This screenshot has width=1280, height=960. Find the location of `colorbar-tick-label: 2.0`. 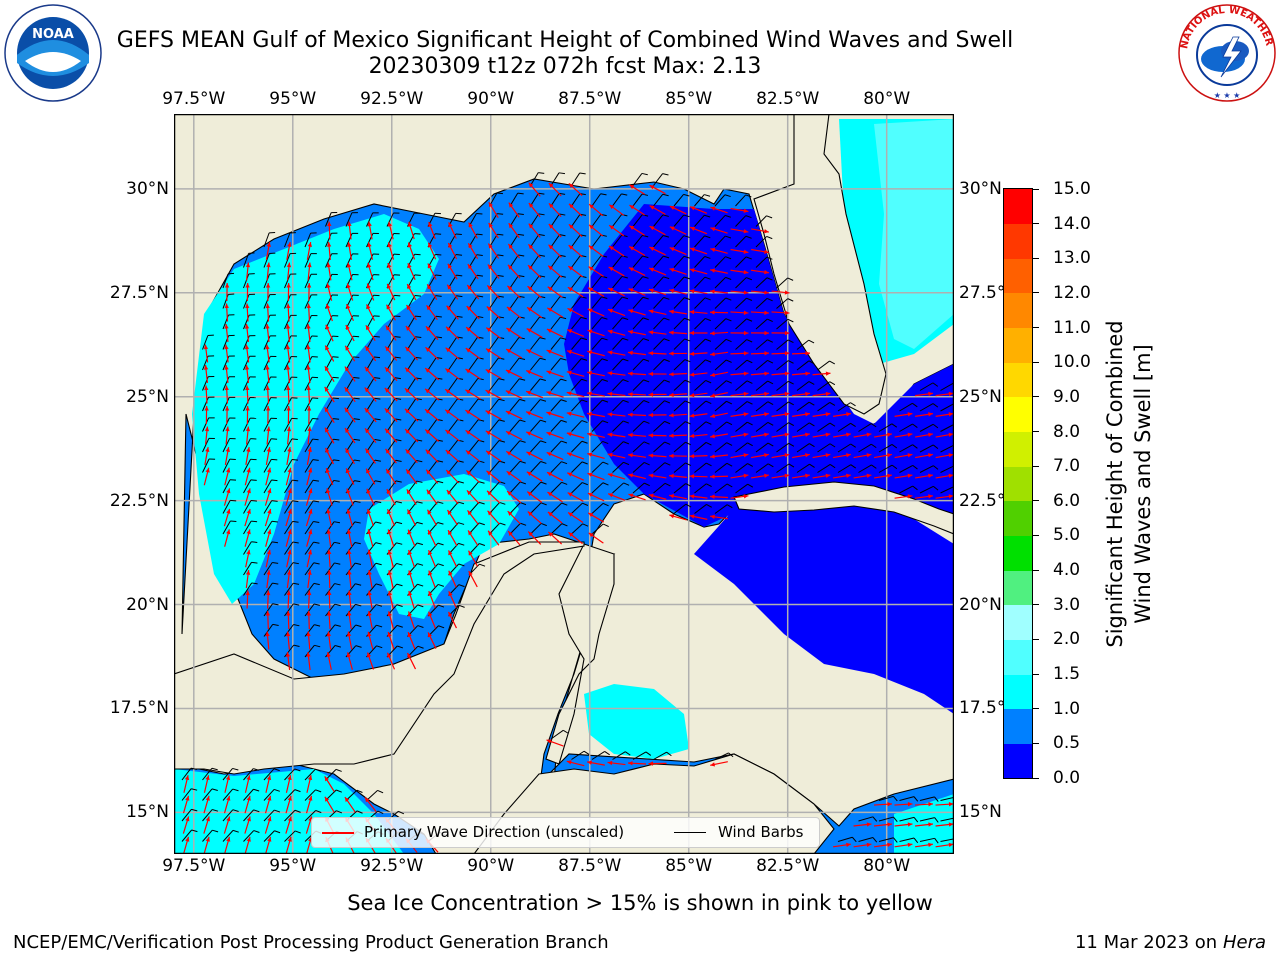

colorbar-tick-label: 2.0 is located at coordinates (1067, 639).